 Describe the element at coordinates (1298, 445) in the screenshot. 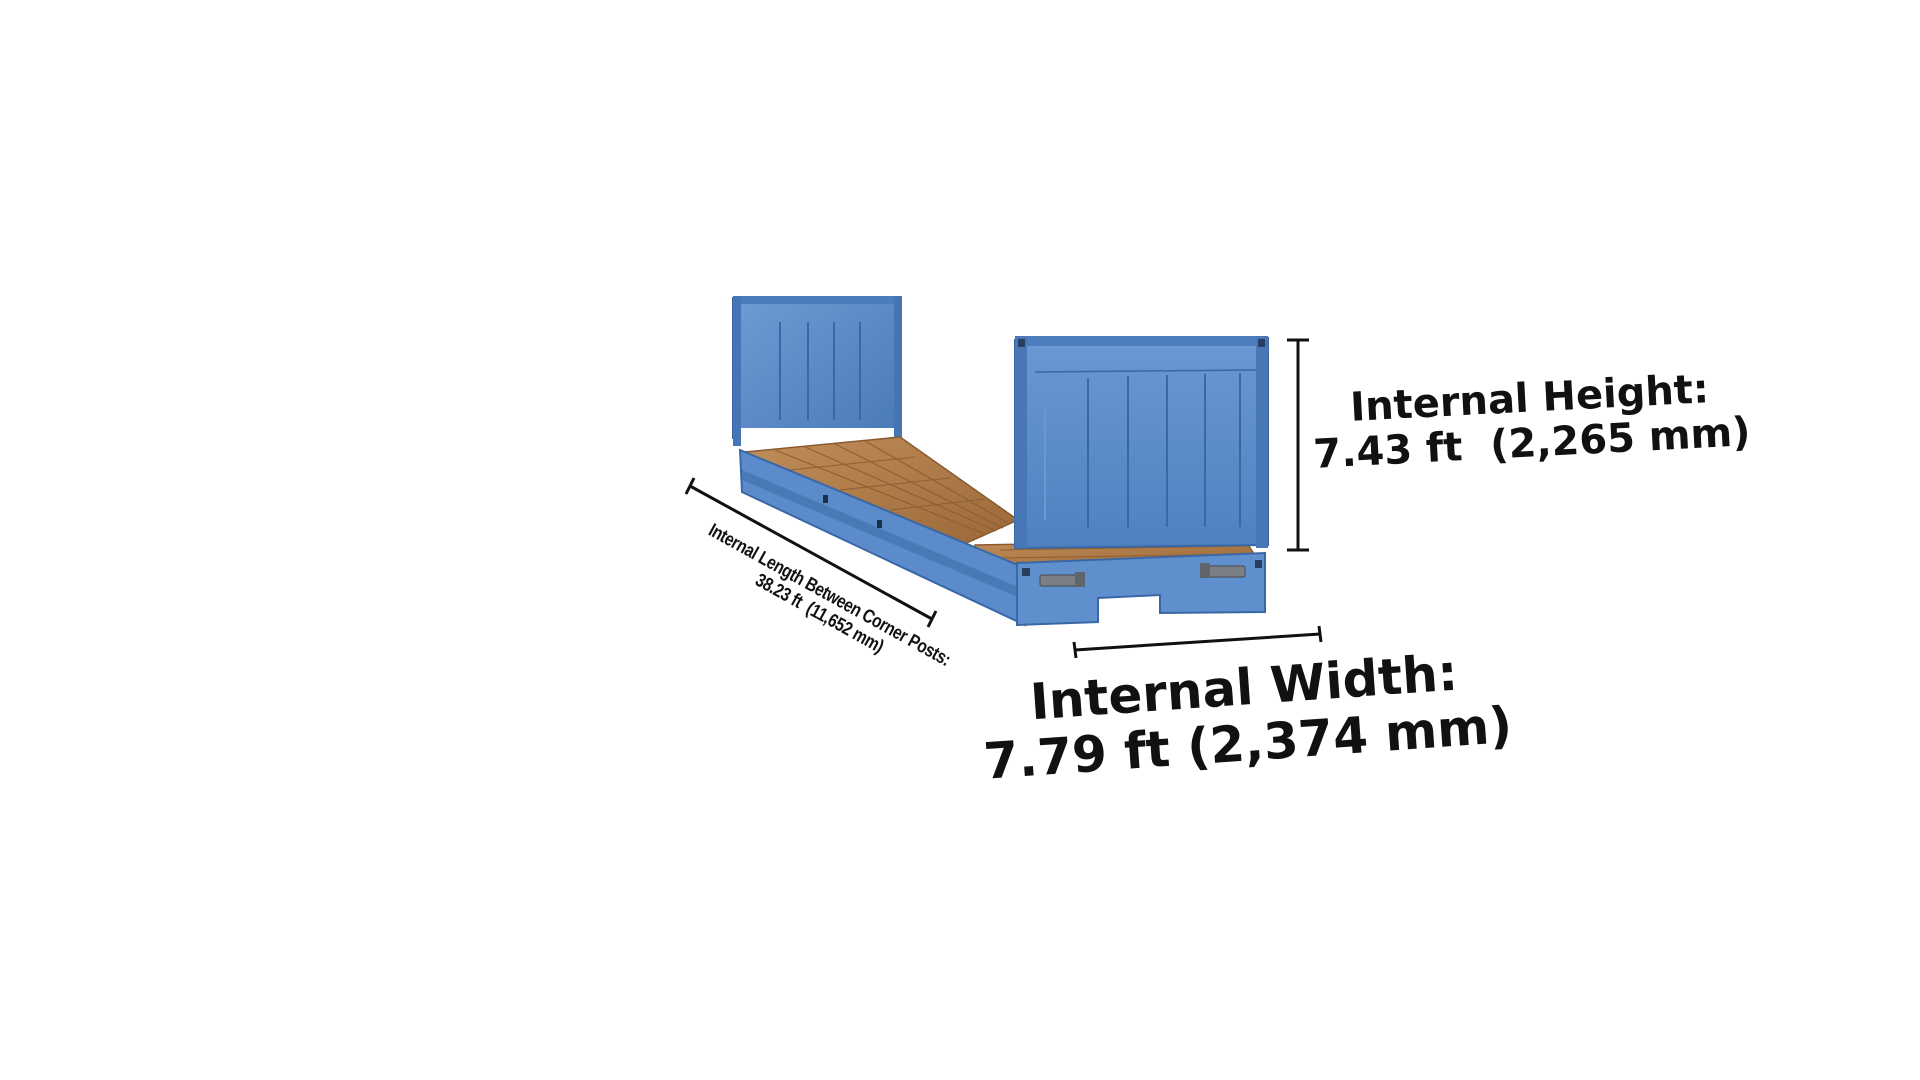

I see `height-dimension-line` at that location.